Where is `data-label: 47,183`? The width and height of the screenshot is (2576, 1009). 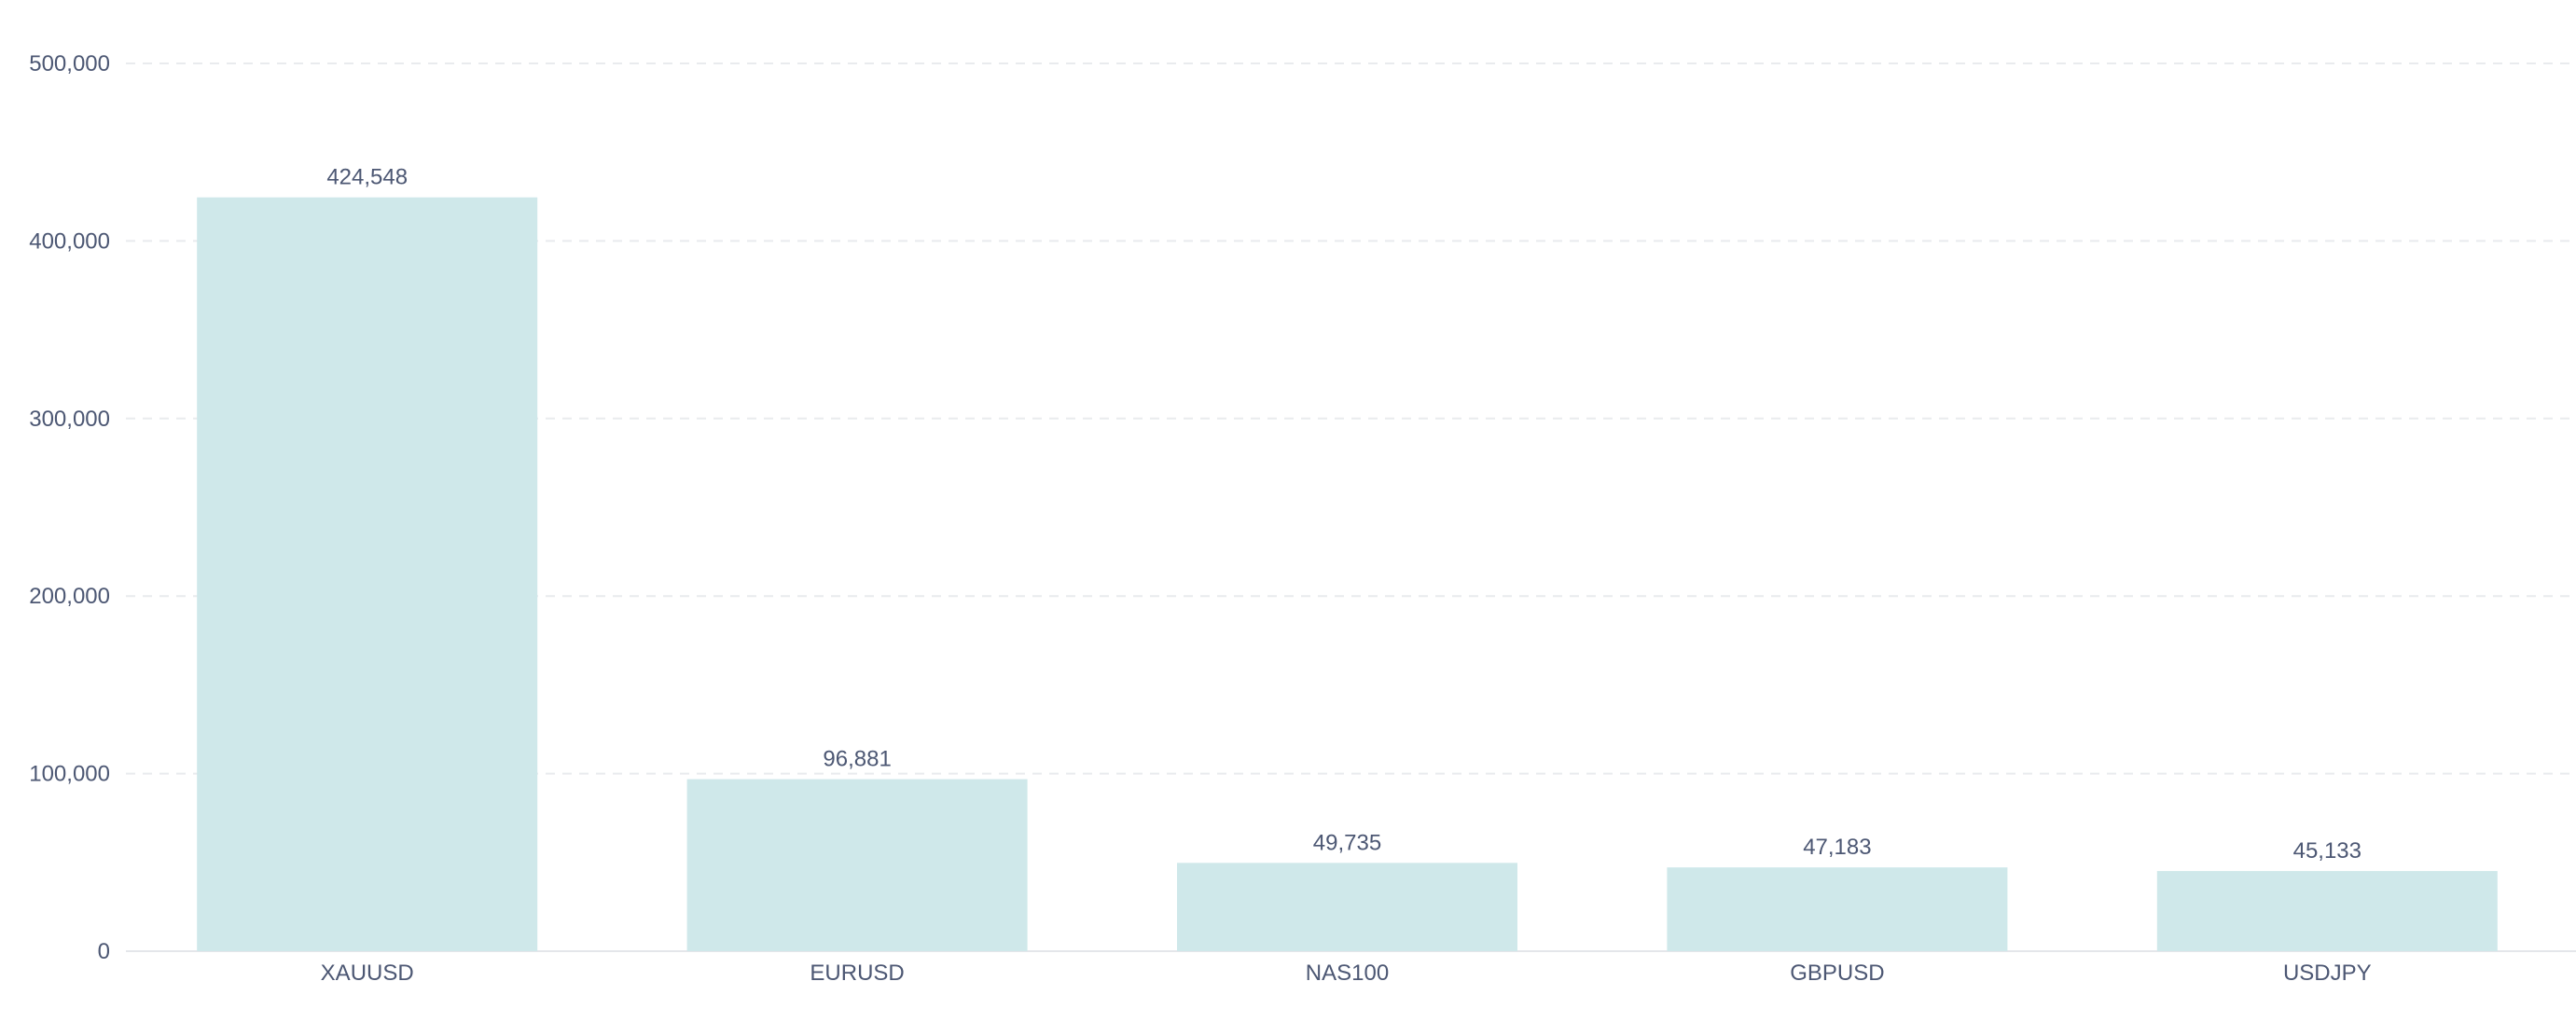 data-label: 47,183 is located at coordinates (1837, 847).